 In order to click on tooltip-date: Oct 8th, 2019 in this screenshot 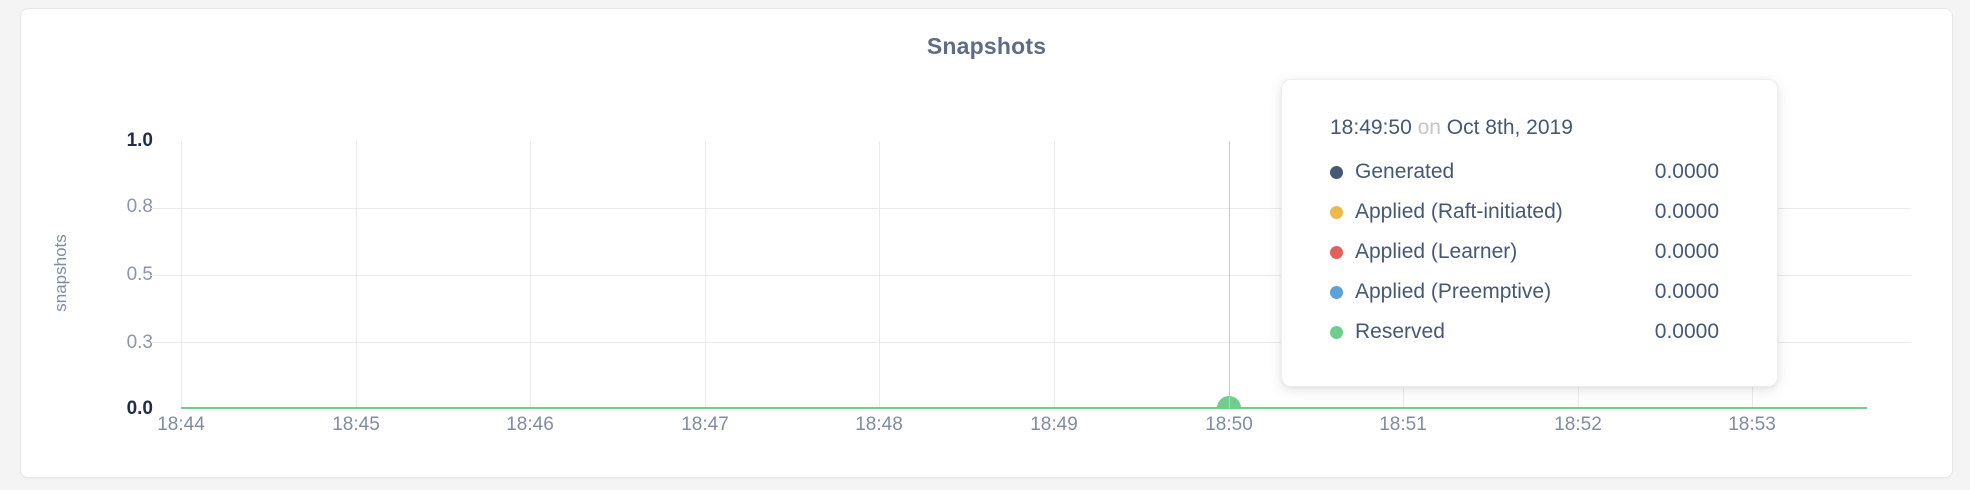, I will do `click(1509, 127)`.